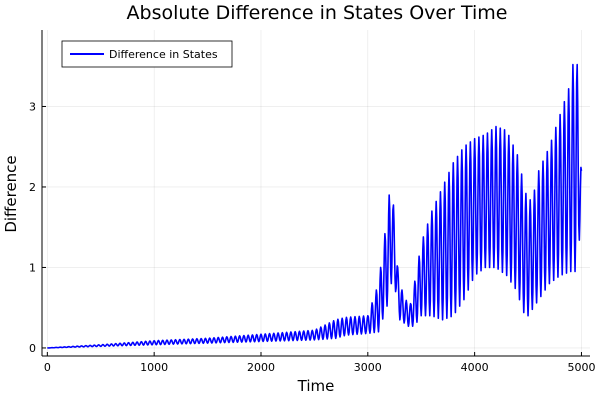 The height and width of the screenshot is (400, 600). Describe the element at coordinates (32, 187) in the screenshot. I see `y-tick-label: 2` at that location.